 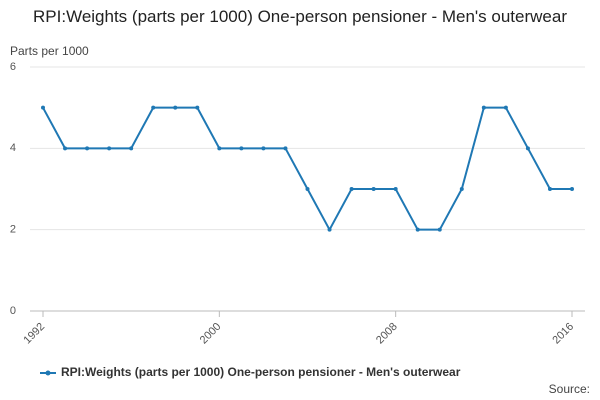 What do you see at coordinates (211, 334) in the screenshot?
I see `x-tick-label: 2000` at bounding box center [211, 334].